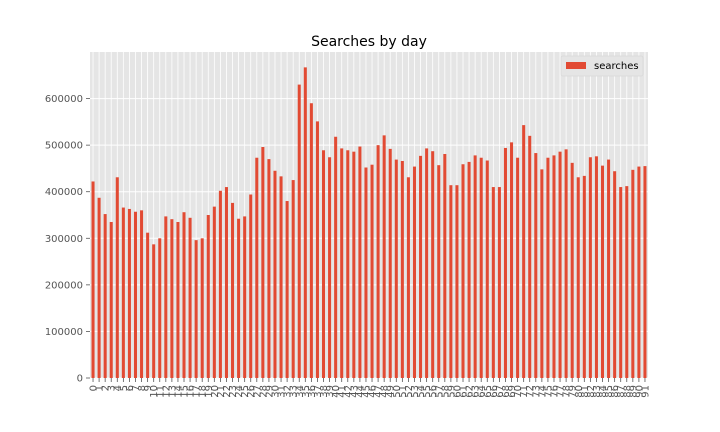 The image size is (720, 432). I want to click on y-tick-label: 500000, so click(64, 146).